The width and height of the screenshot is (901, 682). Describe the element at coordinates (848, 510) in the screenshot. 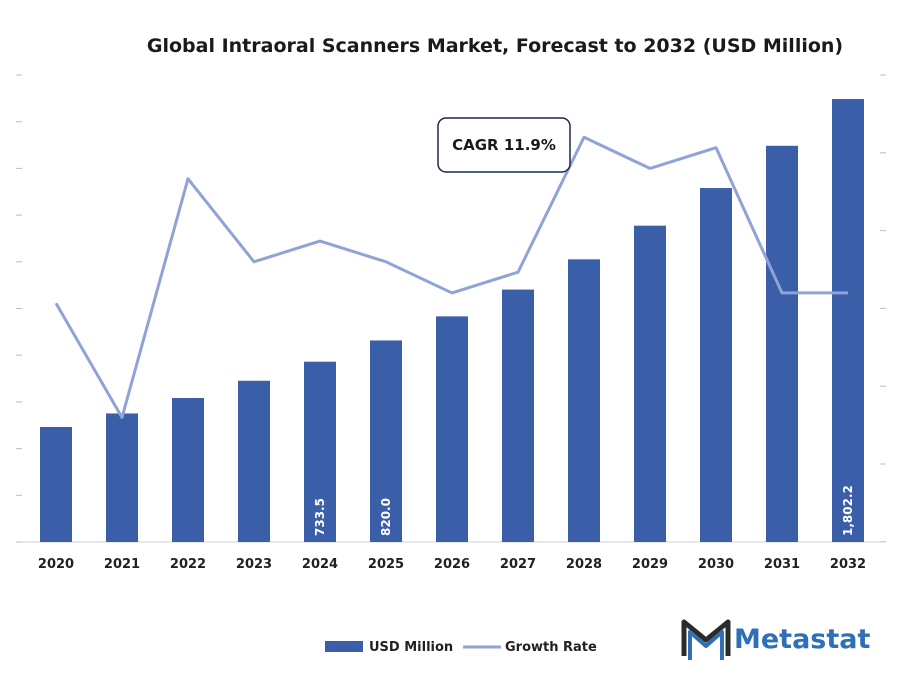

I see `bar-data-label-2032: 1,802.2` at that location.